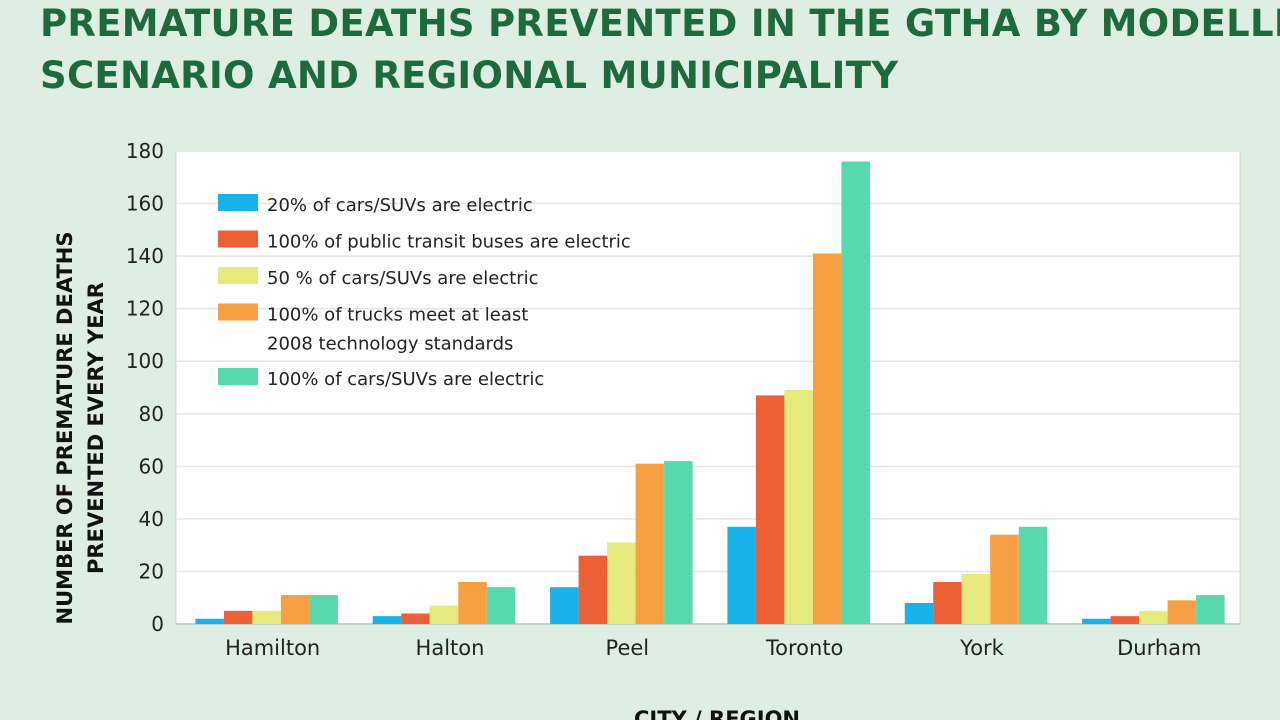 This screenshot has width=1280, height=720. I want to click on x-category-label: Hamilton, so click(272, 648).